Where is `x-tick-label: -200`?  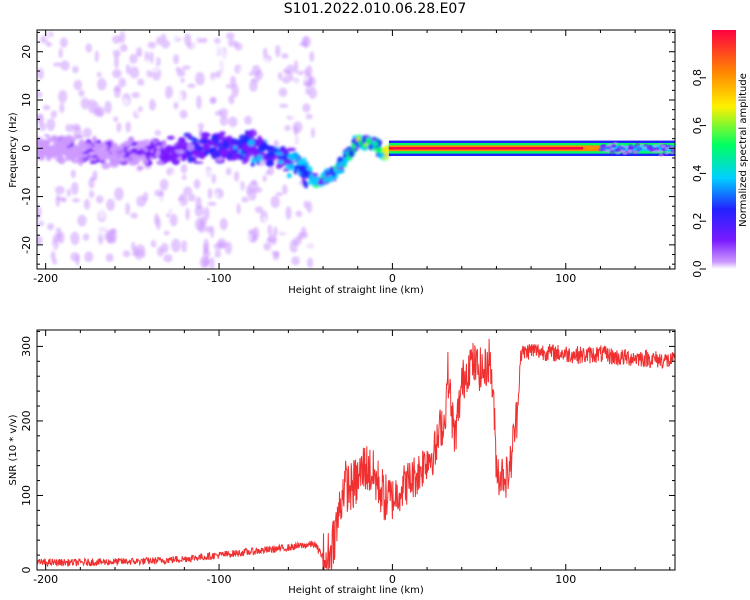 x-tick-label: -200 is located at coordinates (45, 278).